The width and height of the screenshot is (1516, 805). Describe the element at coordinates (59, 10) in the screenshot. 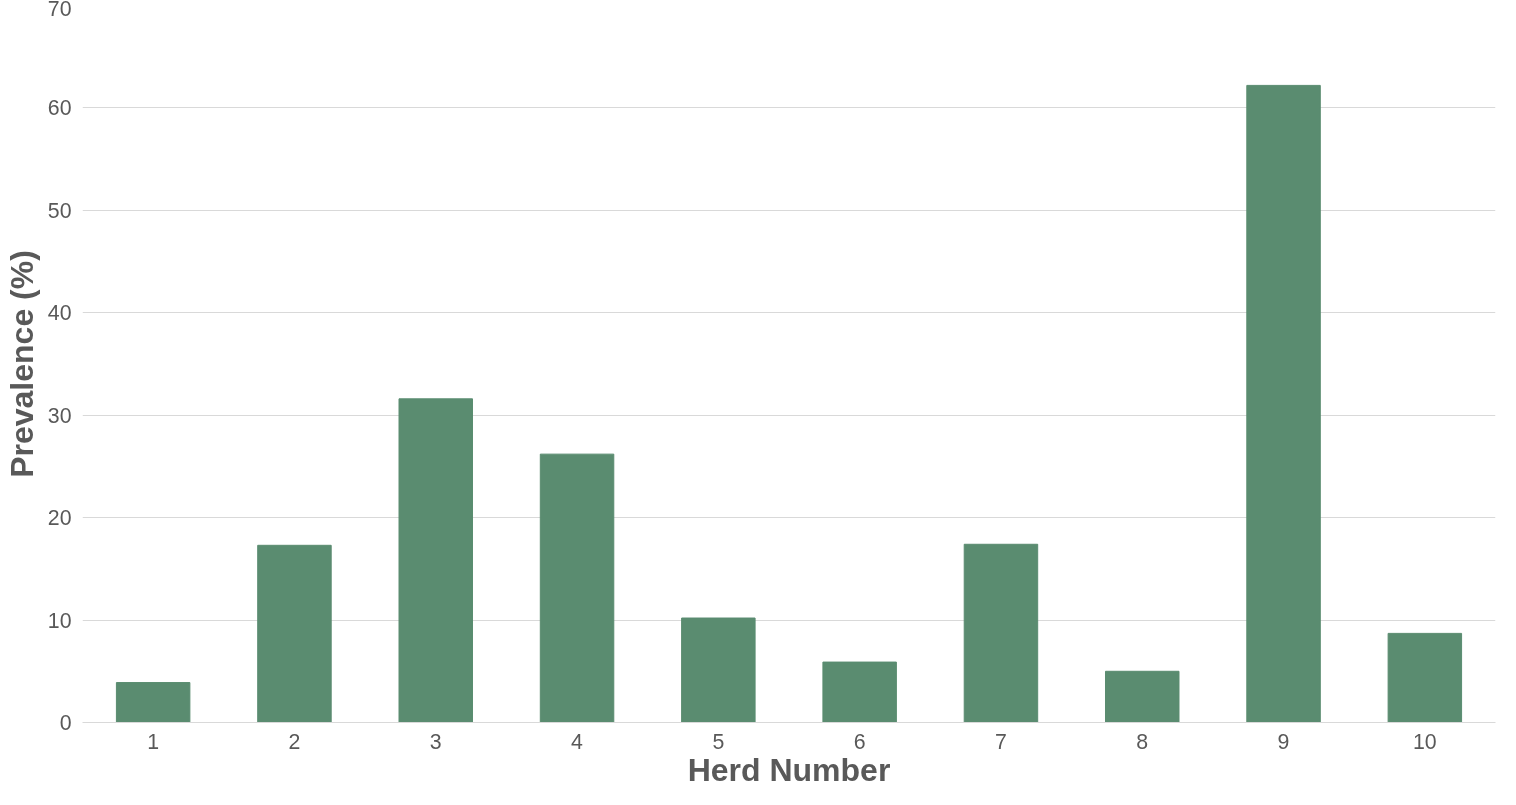

I see `y-tick-label: 70` at that location.